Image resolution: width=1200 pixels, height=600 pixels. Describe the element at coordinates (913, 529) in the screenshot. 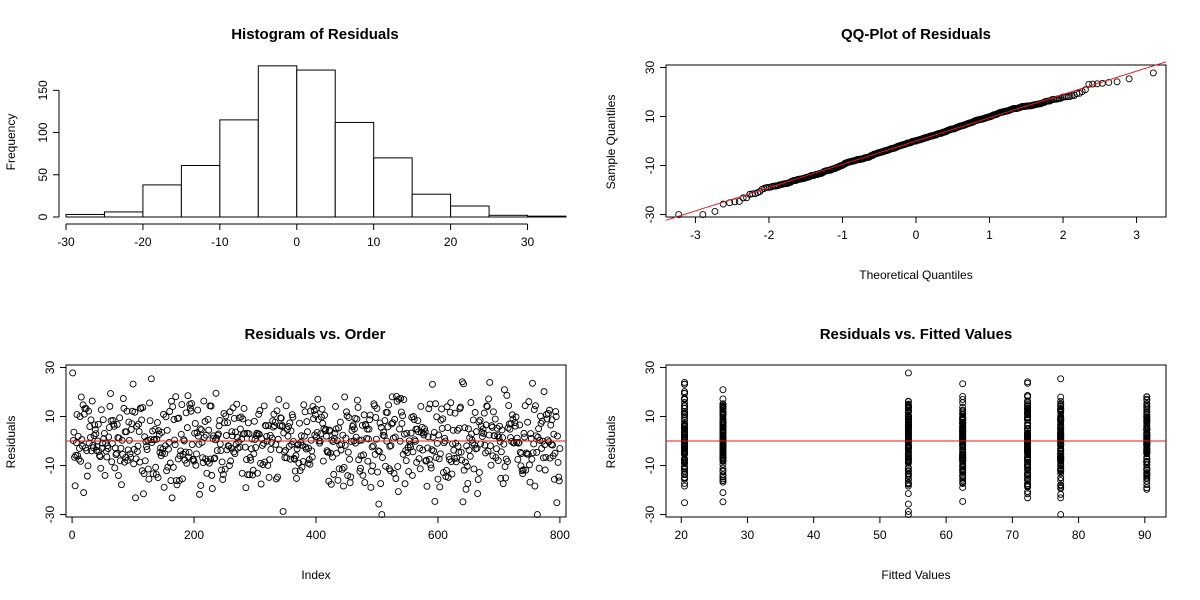

I see `residuals-vs-fitted-x-axis: 20 30 40 50 60 70 80 90` at that location.